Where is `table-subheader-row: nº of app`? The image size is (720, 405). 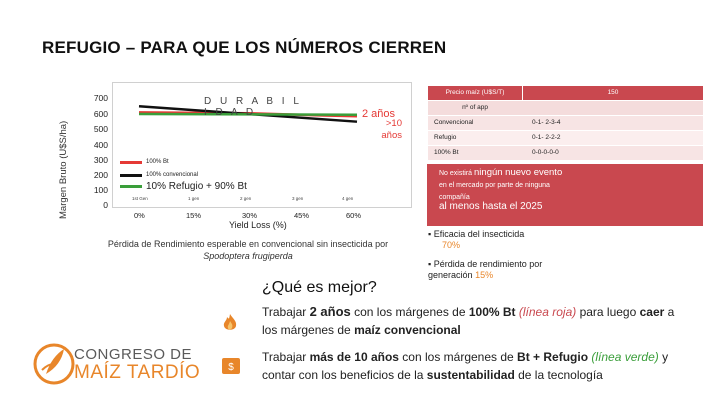
table-subheader-row: nº of app is located at coordinates (565, 108).